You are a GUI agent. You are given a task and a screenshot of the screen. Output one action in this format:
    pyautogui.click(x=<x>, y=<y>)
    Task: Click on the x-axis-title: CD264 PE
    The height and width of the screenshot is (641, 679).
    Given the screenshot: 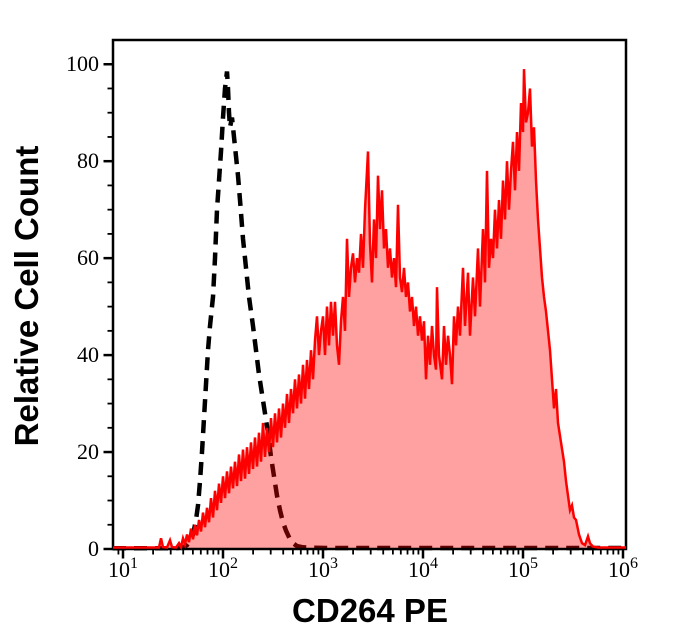 What is the action you would take?
    pyautogui.click(x=370, y=610)
    